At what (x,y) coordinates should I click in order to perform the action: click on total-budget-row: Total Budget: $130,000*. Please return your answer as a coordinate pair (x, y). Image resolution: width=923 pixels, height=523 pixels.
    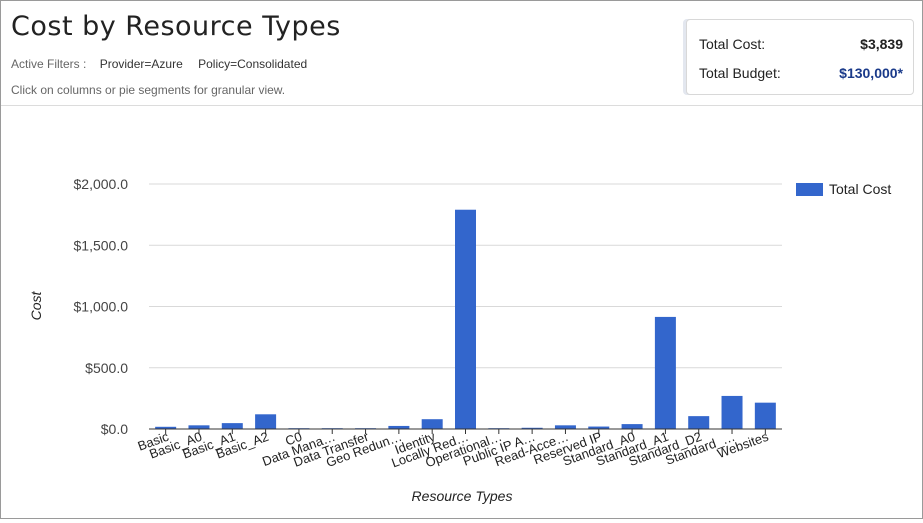
    Looking at the image, I should click on (801, 73).